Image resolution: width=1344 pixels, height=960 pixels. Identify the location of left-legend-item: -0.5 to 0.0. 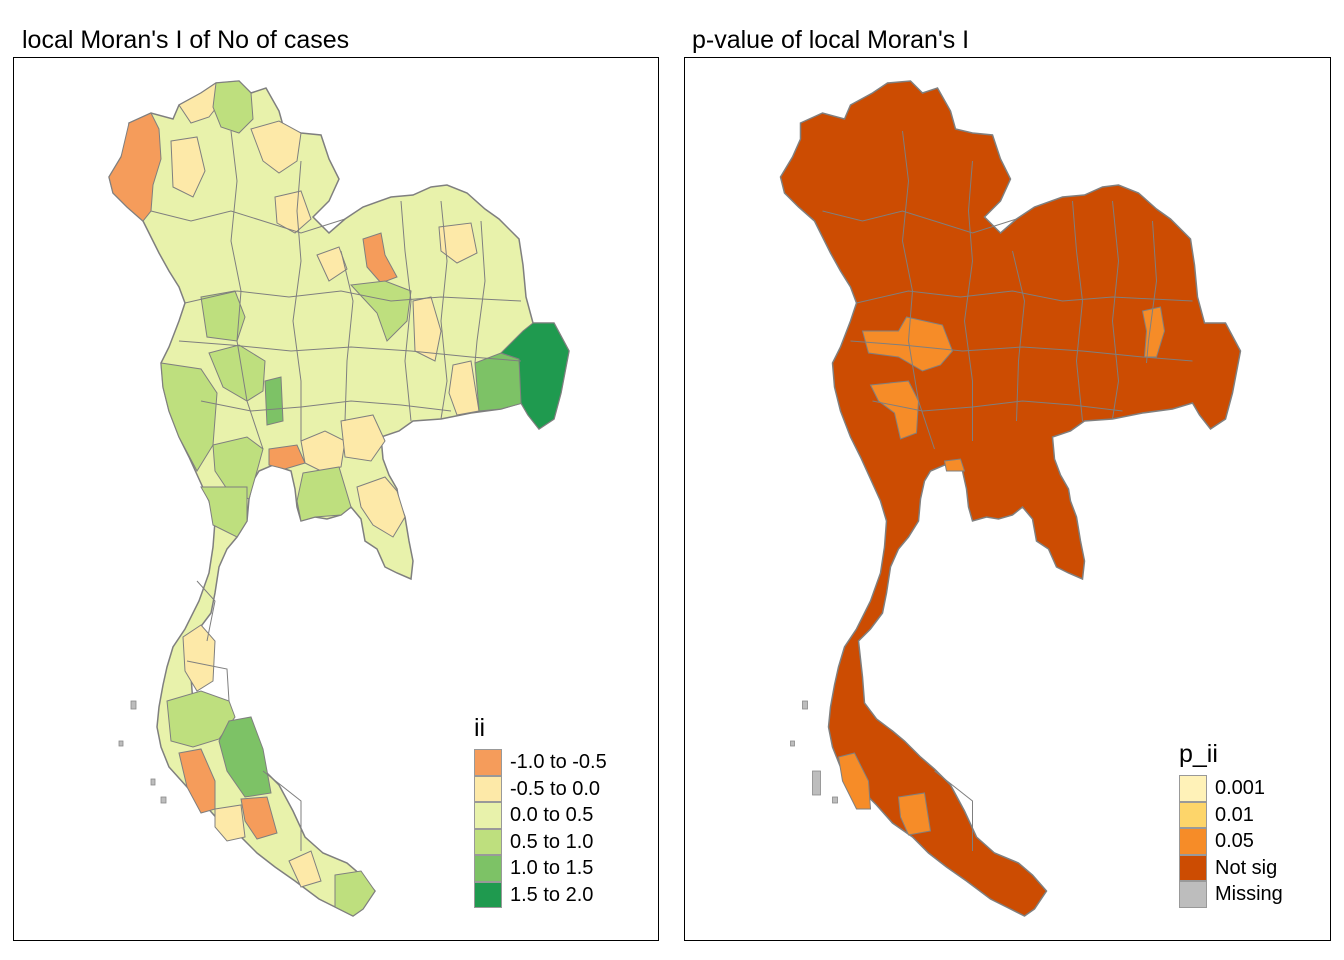
(540, 788).